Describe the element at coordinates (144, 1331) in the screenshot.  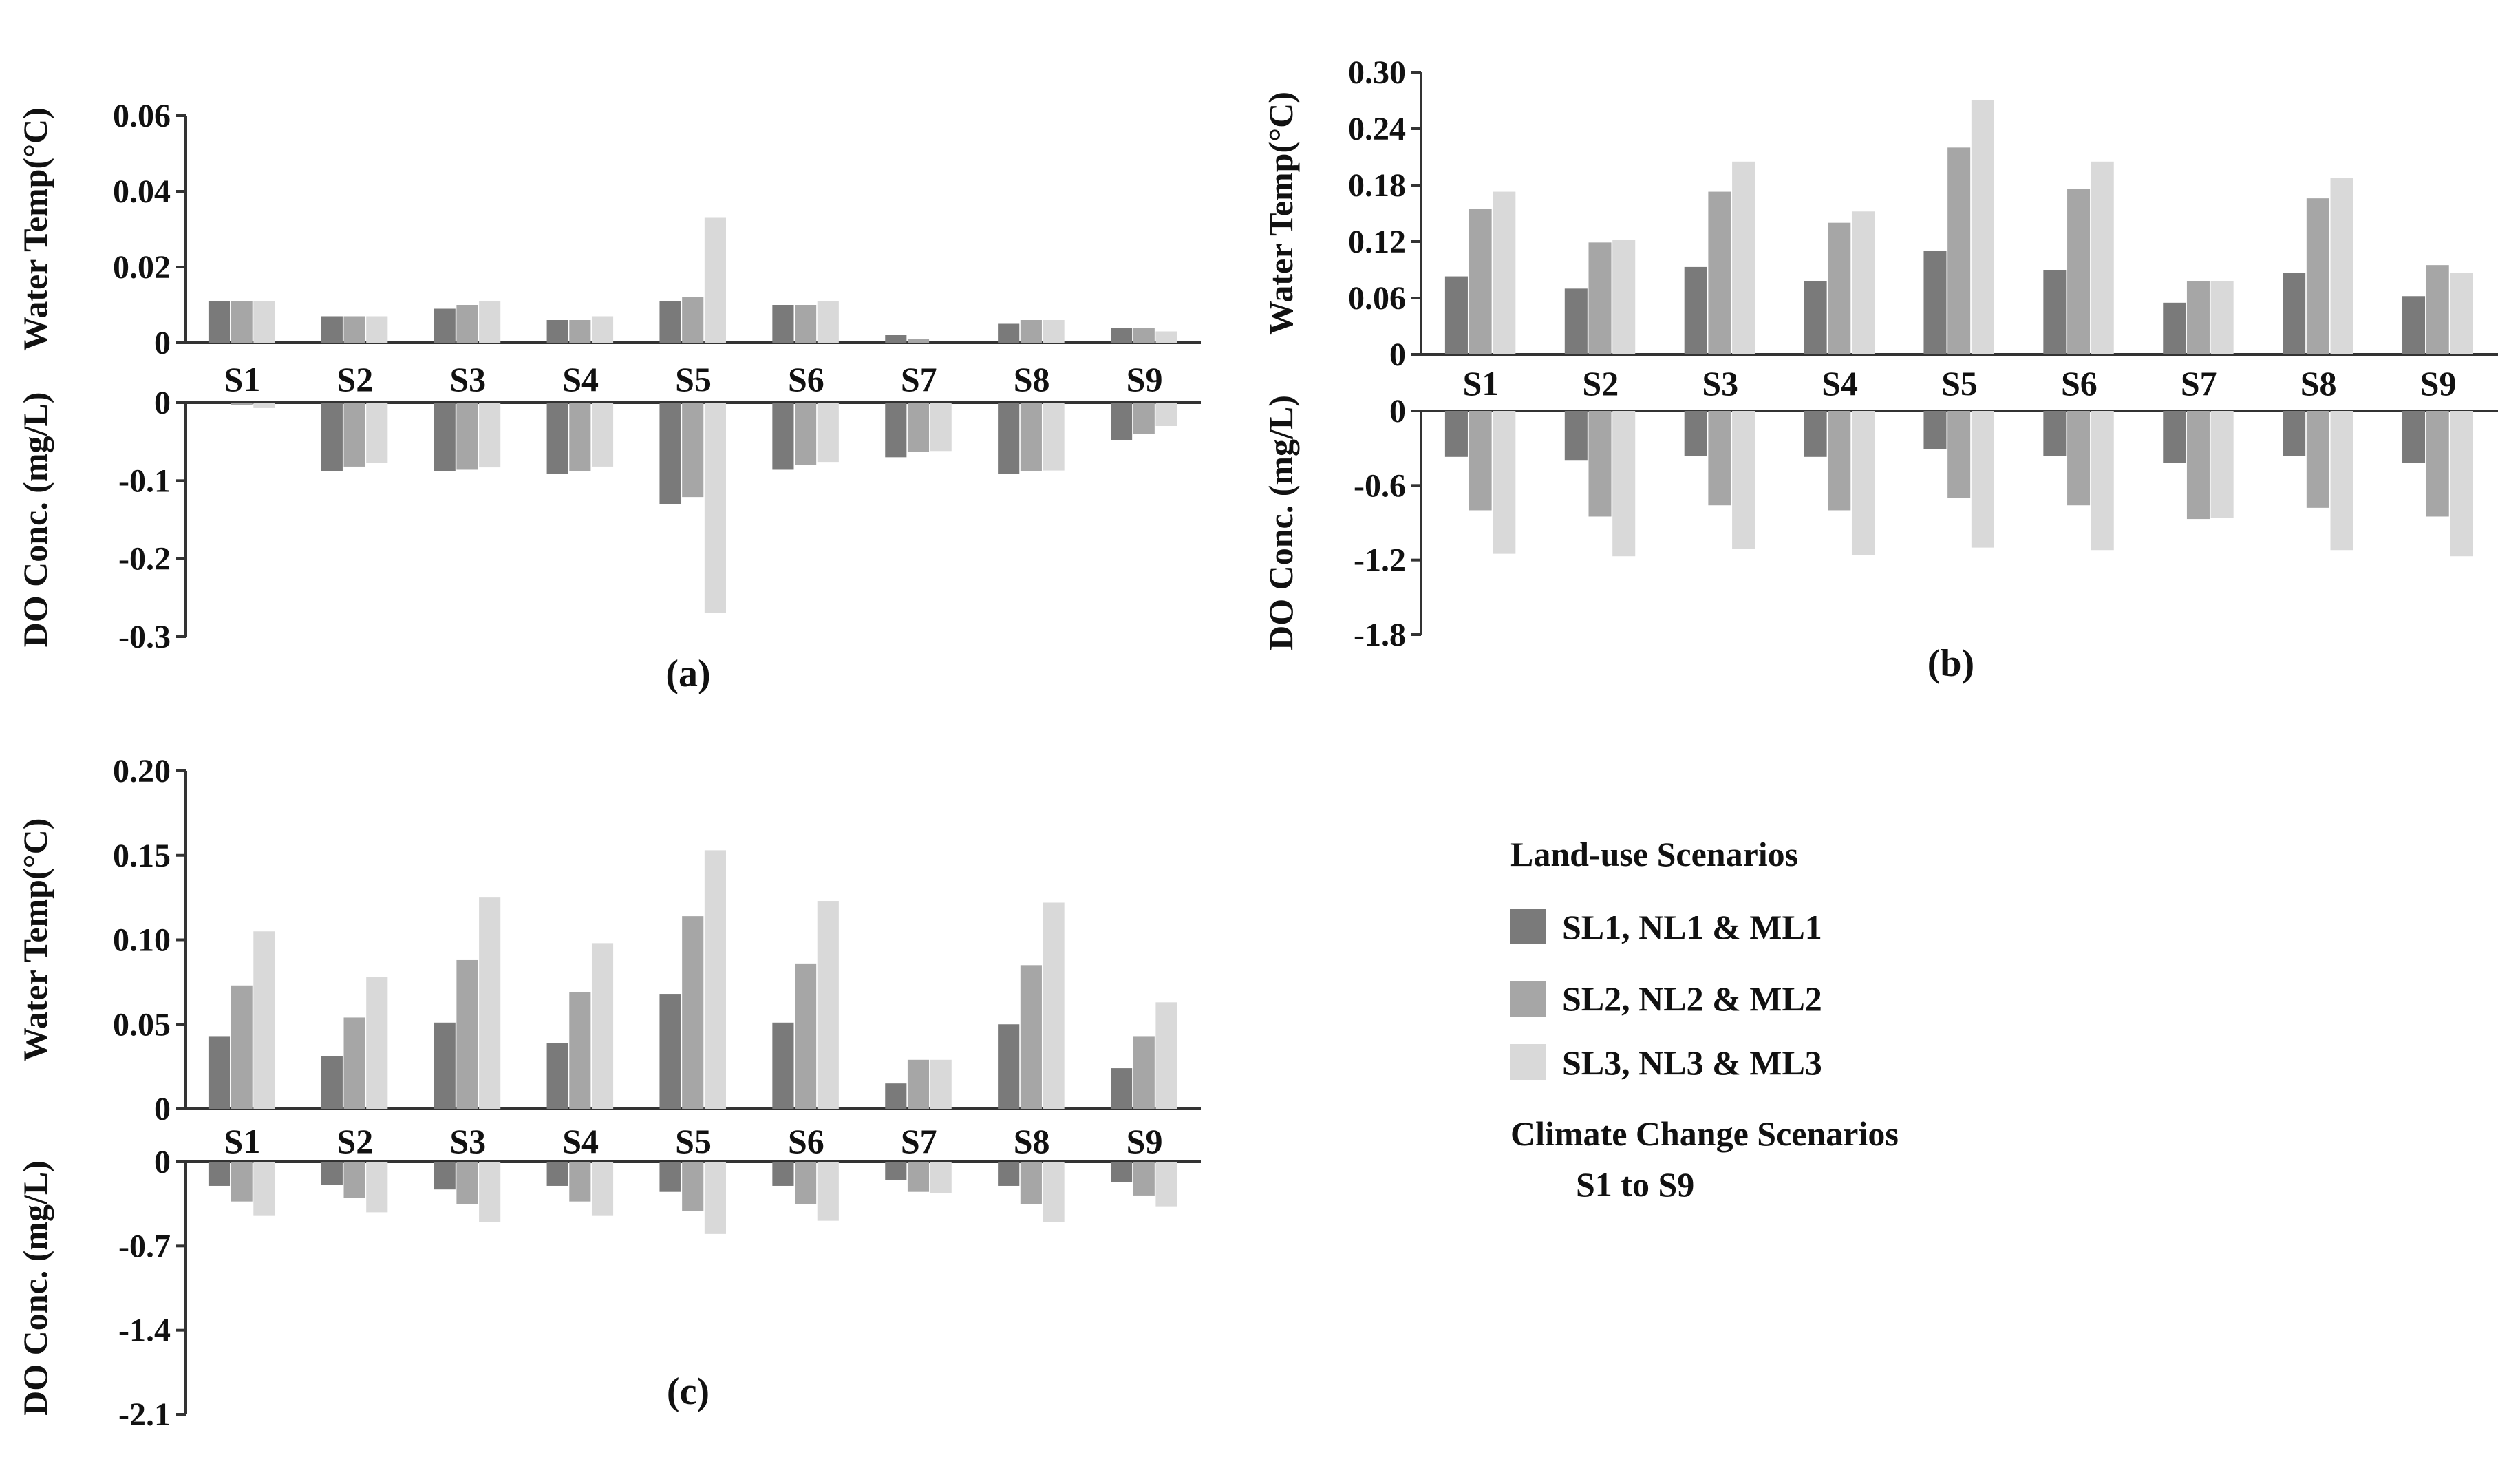
I see `tick-label-bottom: -1.4` at that location.